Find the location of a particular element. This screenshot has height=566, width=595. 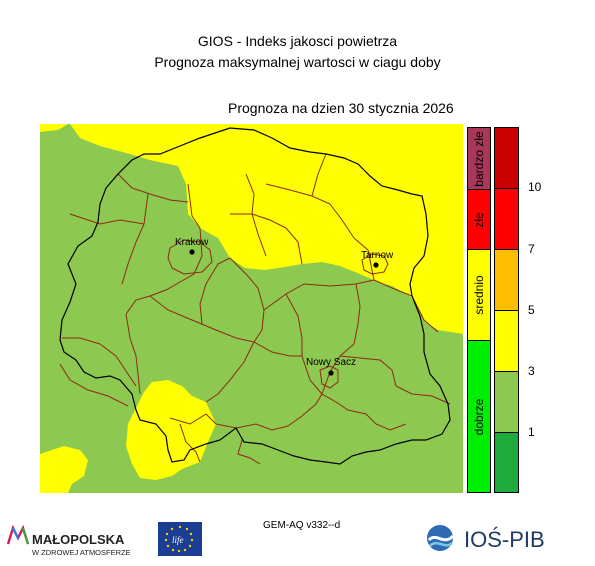

city-marker-nowy-sacz is located at coordinates (331, 373).